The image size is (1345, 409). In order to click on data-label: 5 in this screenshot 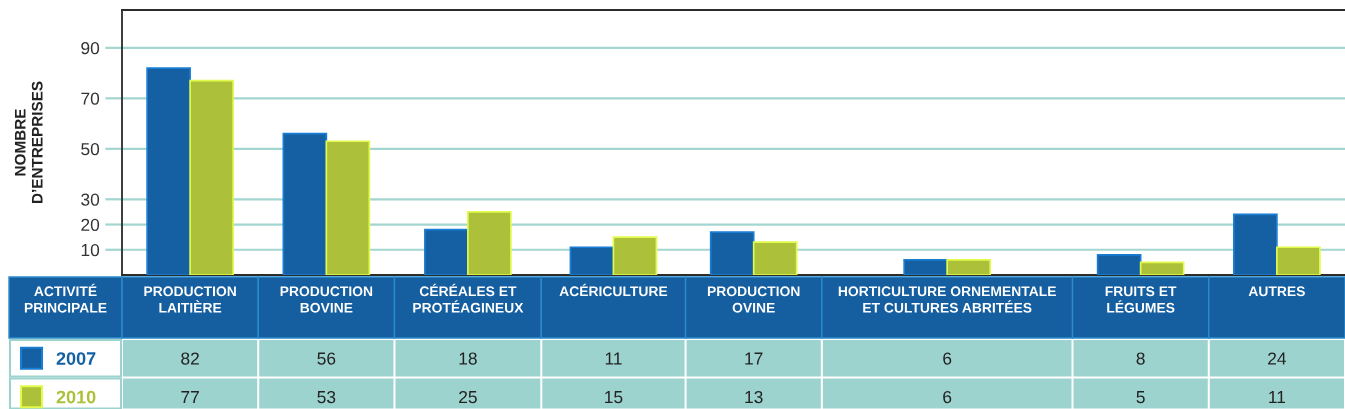, I will do `click(1140, 397)`.